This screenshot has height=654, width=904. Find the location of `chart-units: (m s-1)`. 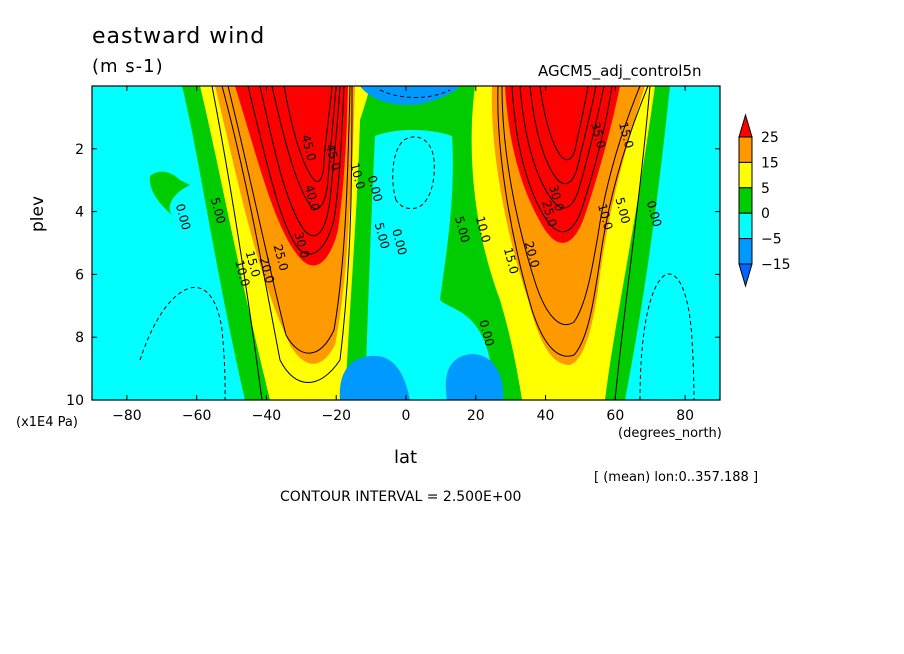

chart-units: (m s-1) is located at coordinates (128, 66).